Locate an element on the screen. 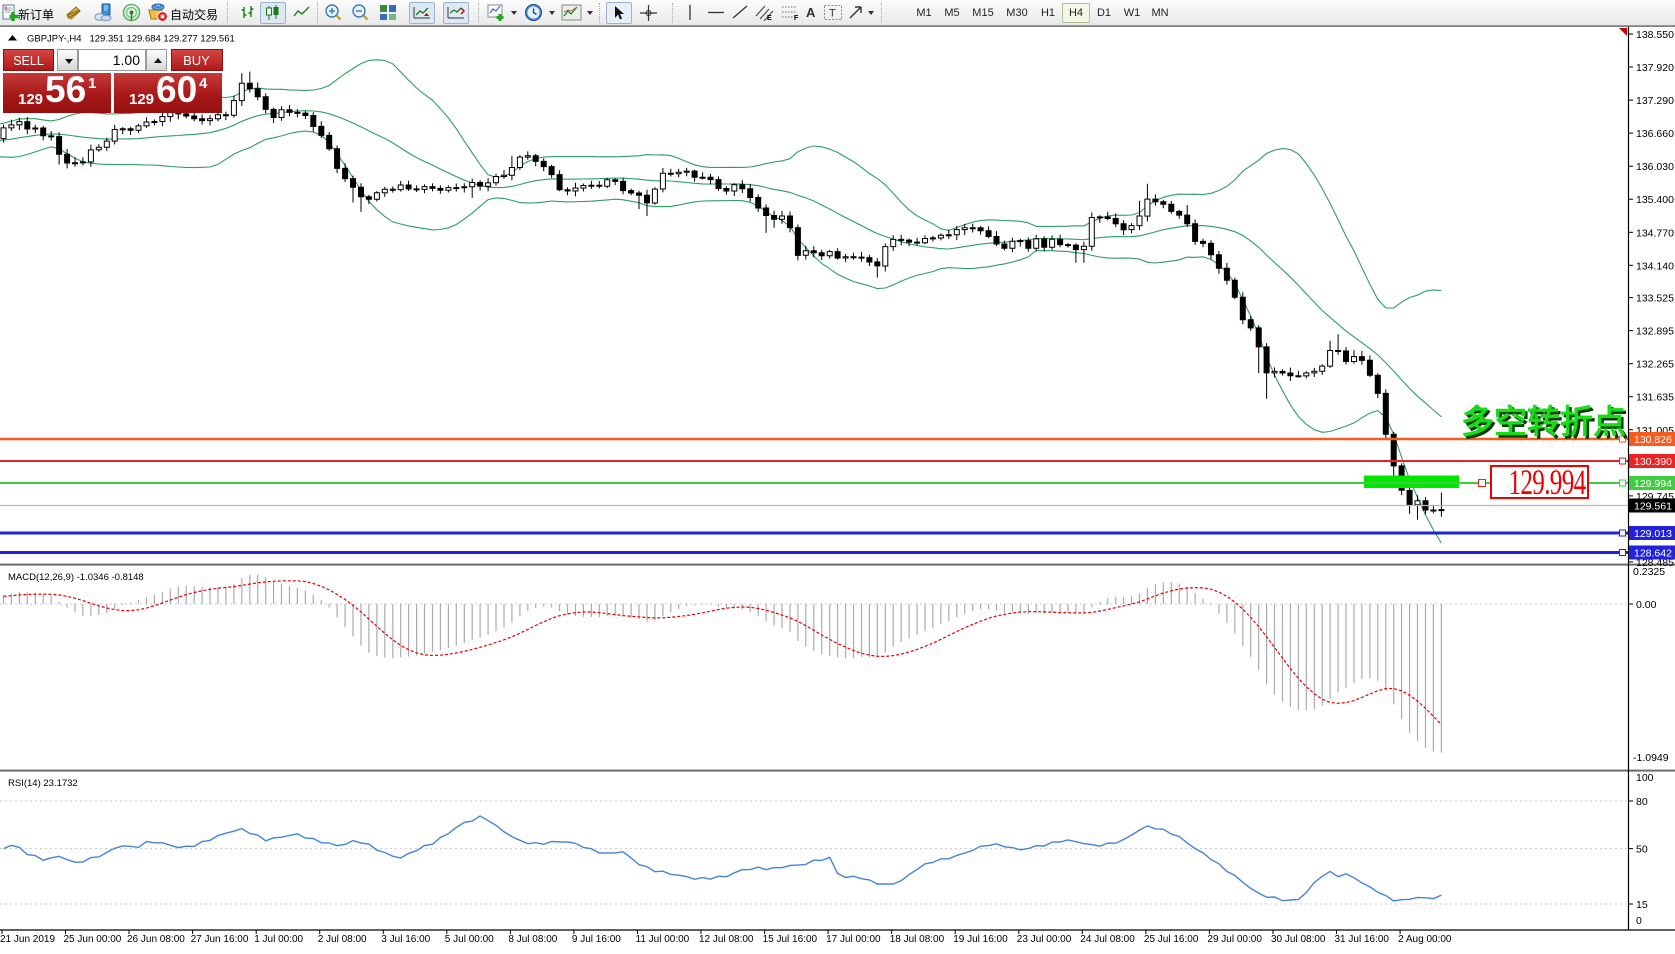 The height and width of the screenshot is (954, 1675). svg-text: 133.525 is located at coordinates (1655, 299).